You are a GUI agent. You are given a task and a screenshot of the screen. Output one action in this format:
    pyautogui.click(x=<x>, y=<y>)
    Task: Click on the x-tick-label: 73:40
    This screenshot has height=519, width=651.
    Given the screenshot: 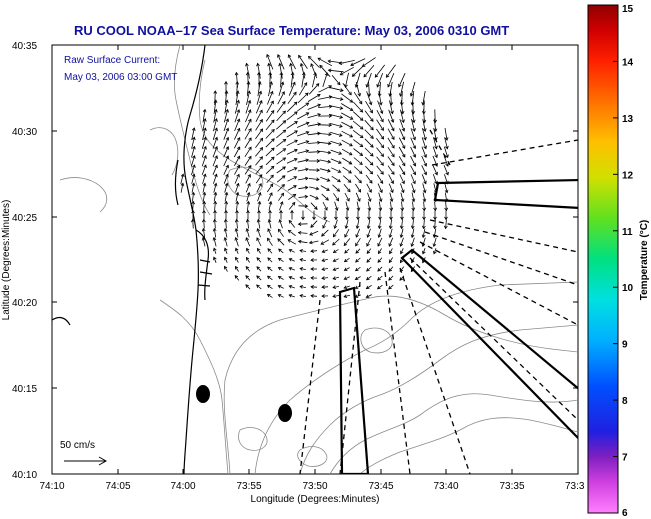 What is the action you would take?
    pyautogui.click(x=445, y=486)
    